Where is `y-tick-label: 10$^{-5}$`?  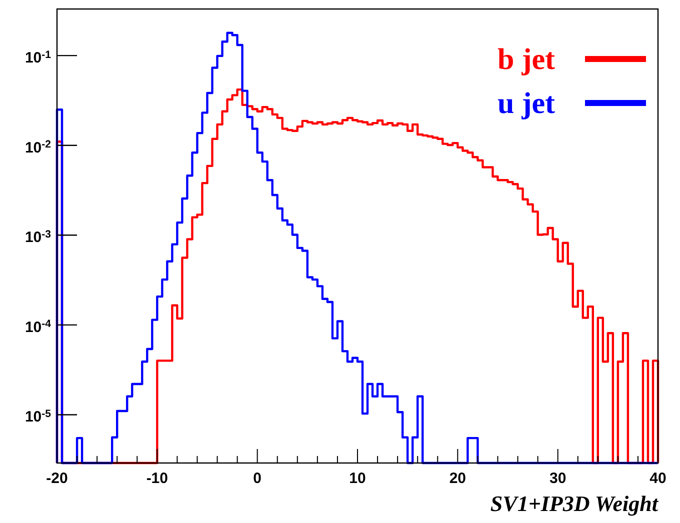
y-tick-label: 10$^{-5}$ is located at coordinates (38, 417).